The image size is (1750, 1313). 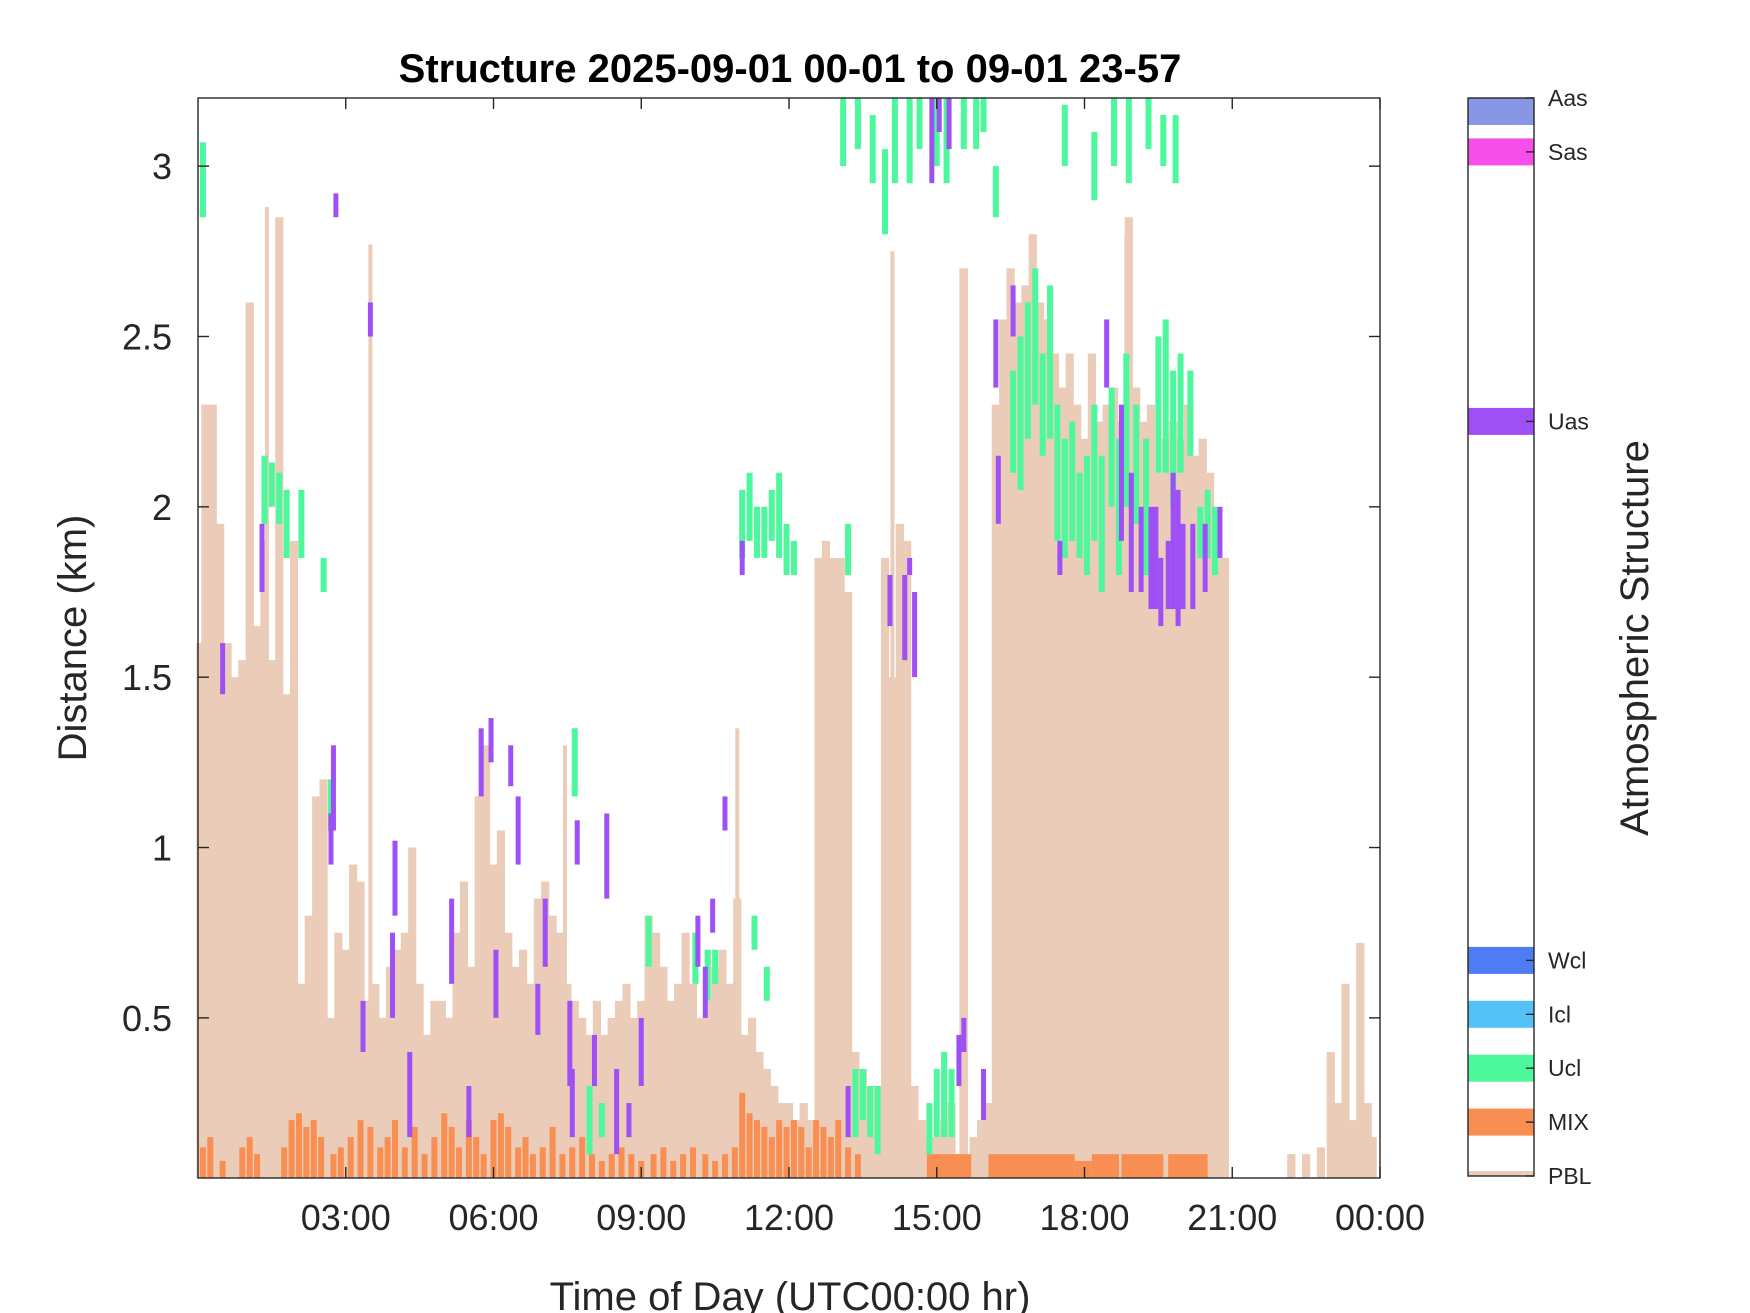 What do you see at coordinates (162, 166) in the screenshot?
I see `y-tick-label: 3` at bounding box center [162, 166].